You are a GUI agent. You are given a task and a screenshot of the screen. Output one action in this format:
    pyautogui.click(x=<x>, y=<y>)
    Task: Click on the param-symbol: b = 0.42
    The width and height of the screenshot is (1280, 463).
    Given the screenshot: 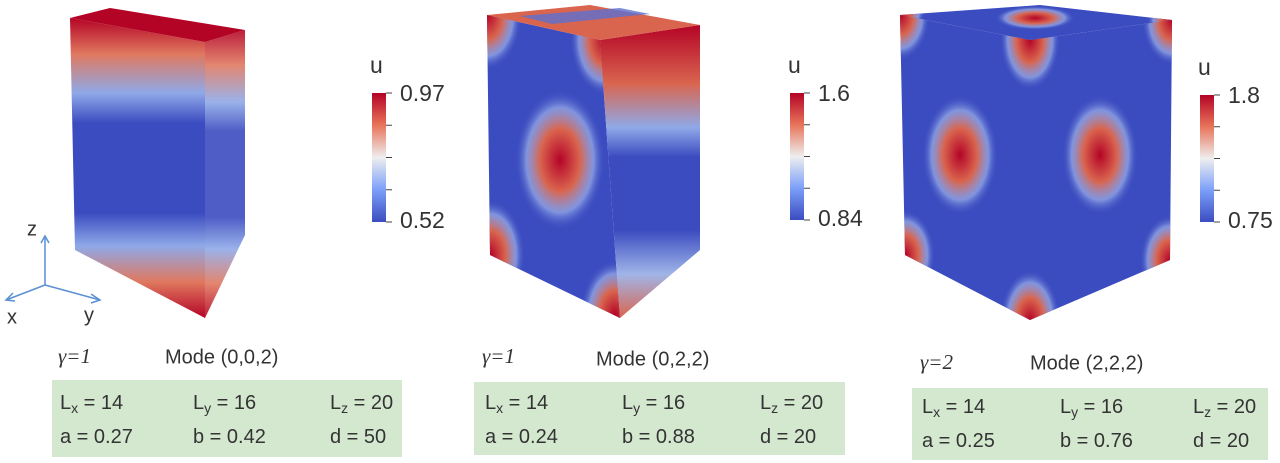 What is the action you would take?
    pyautogui.click(x=229, y=437)
    